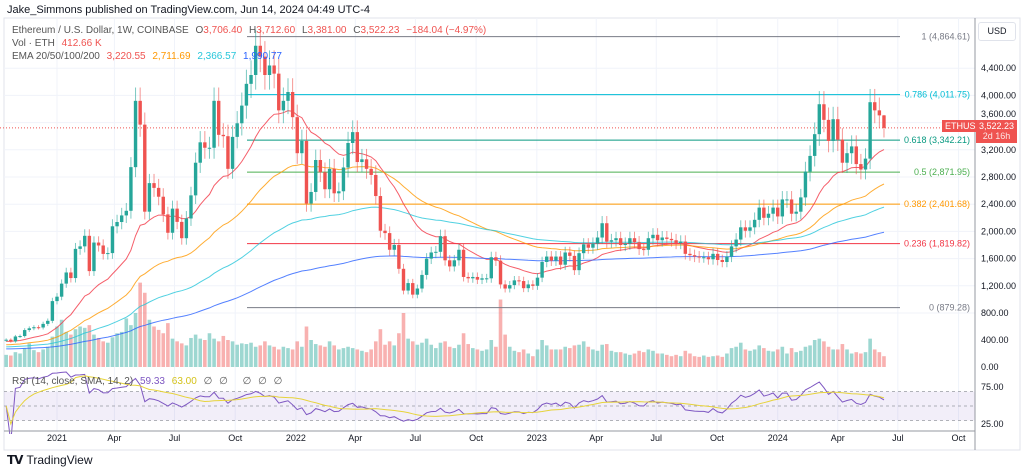 Image resolution: width=1024 pixels, height=473 pixels. I want to click on fib-level-label: 0.786 (4,011.75), so click(937, 95).